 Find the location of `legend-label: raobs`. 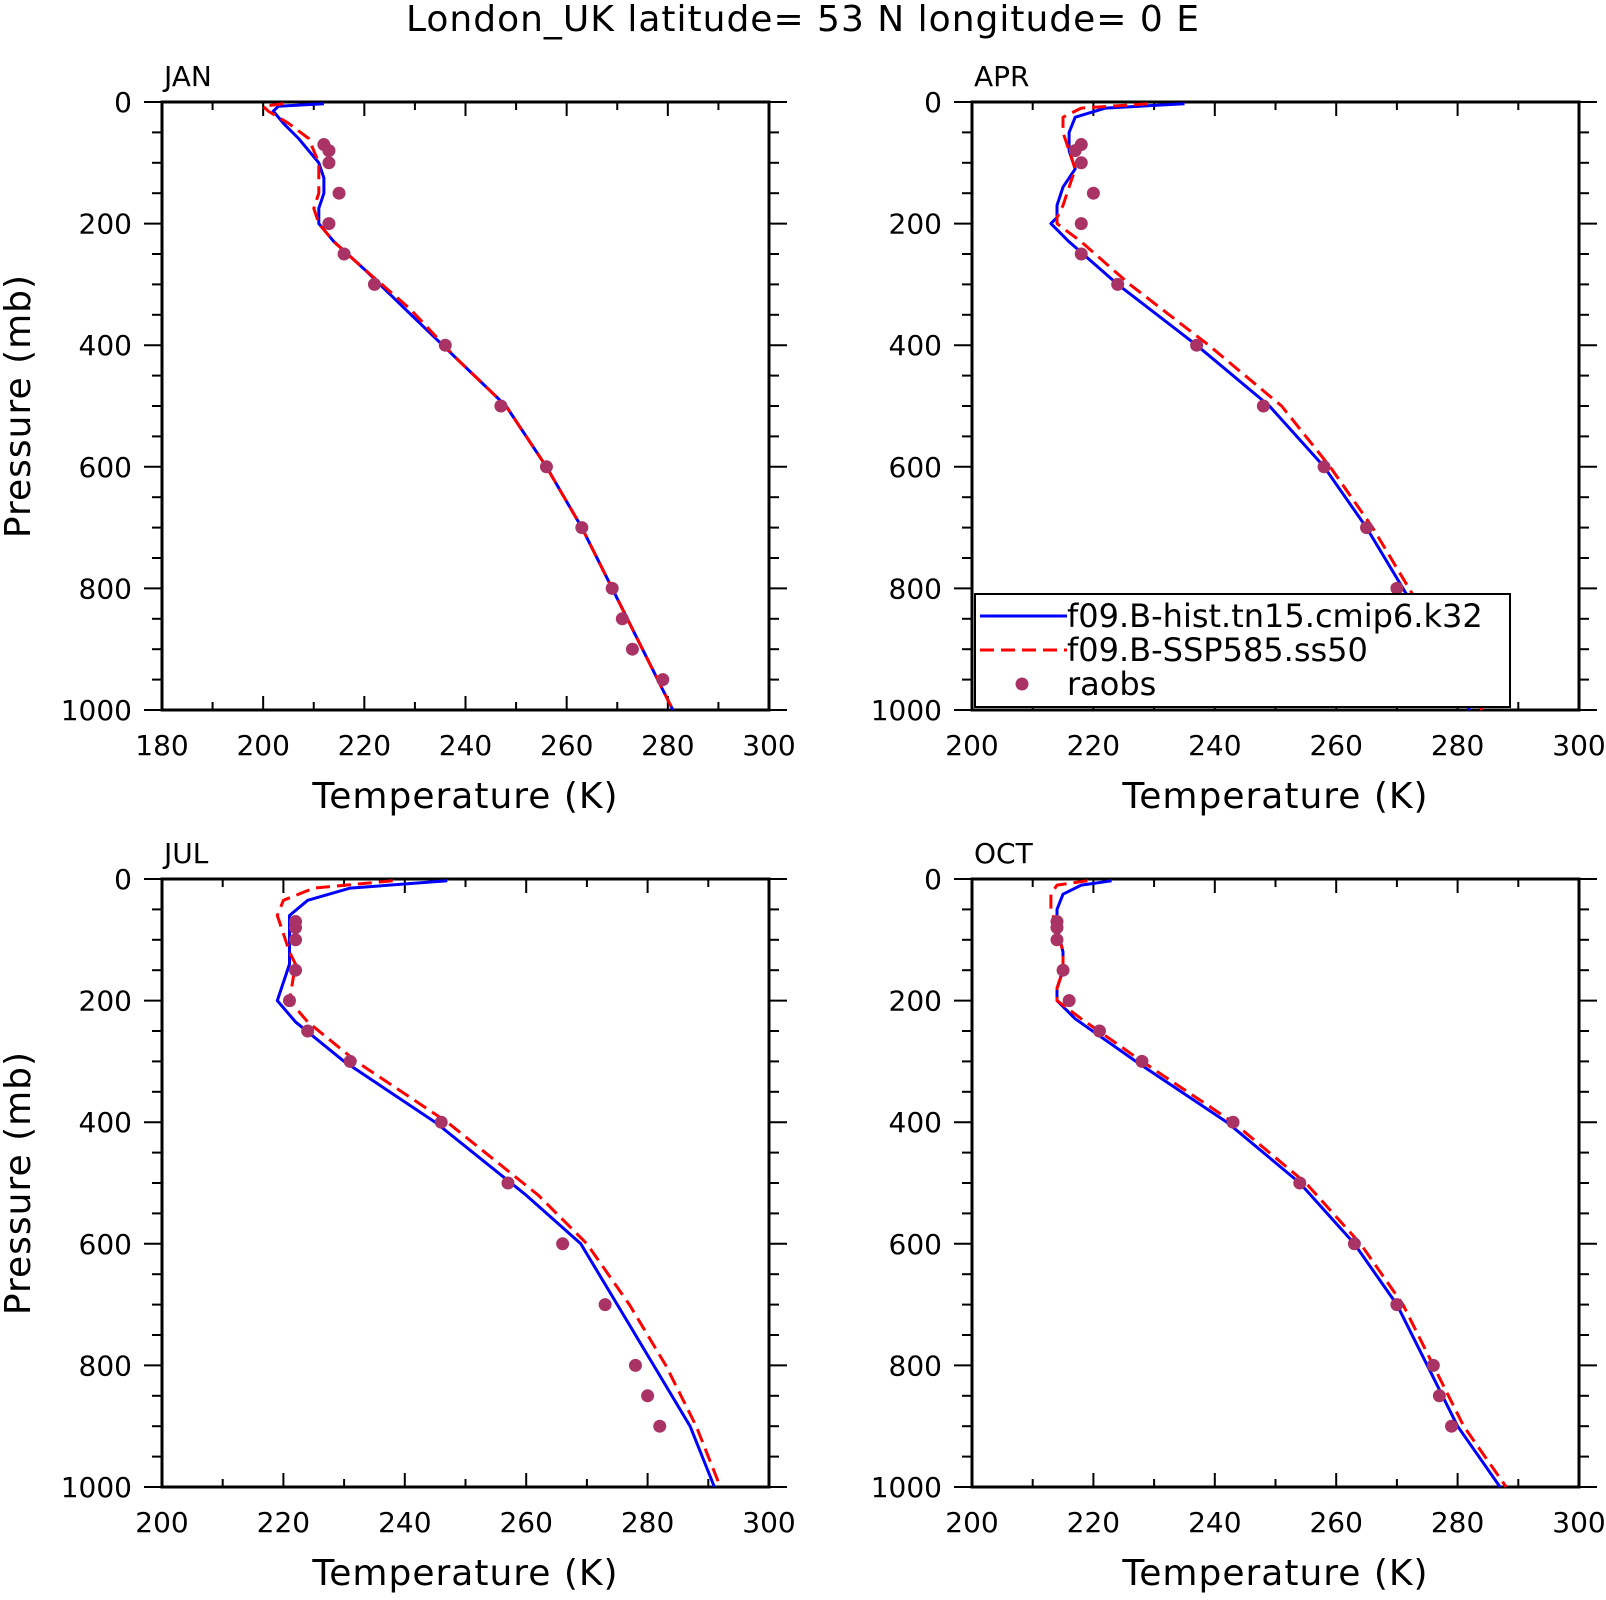

legend-label: raobs is located at coordinates (1111, 684).